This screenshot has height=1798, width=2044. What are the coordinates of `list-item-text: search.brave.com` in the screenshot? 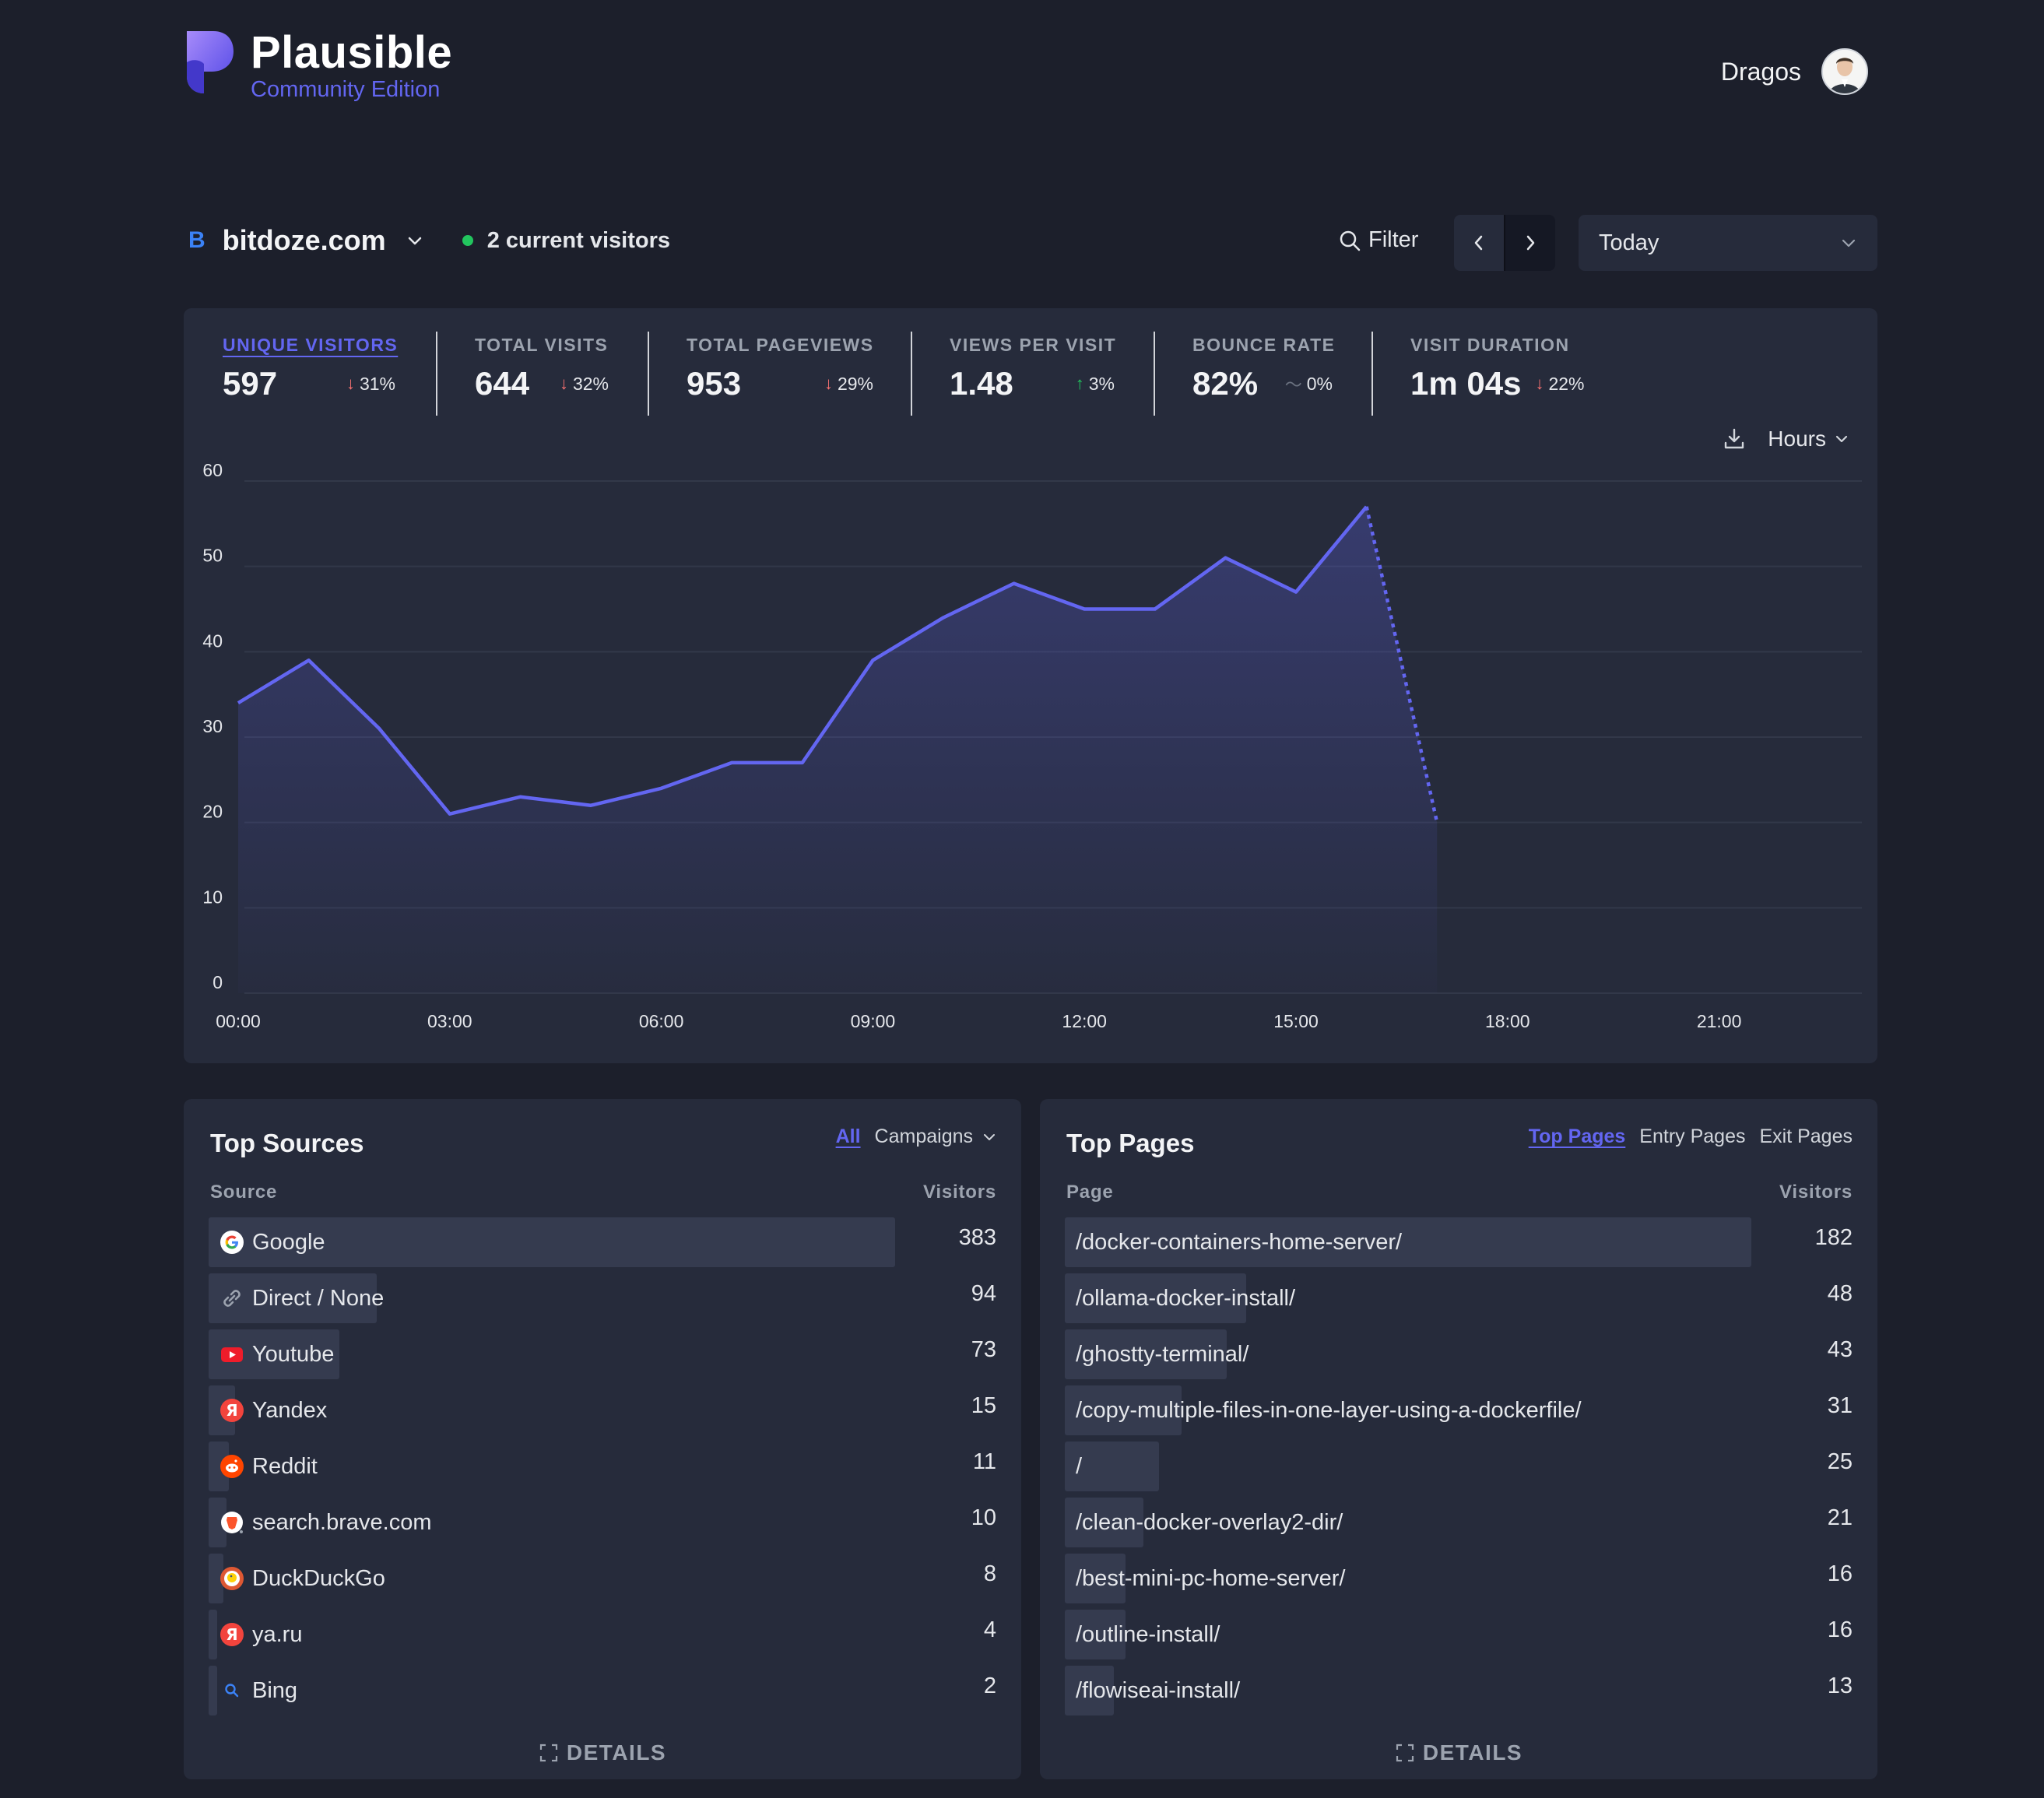 It's located at (342, 1522).